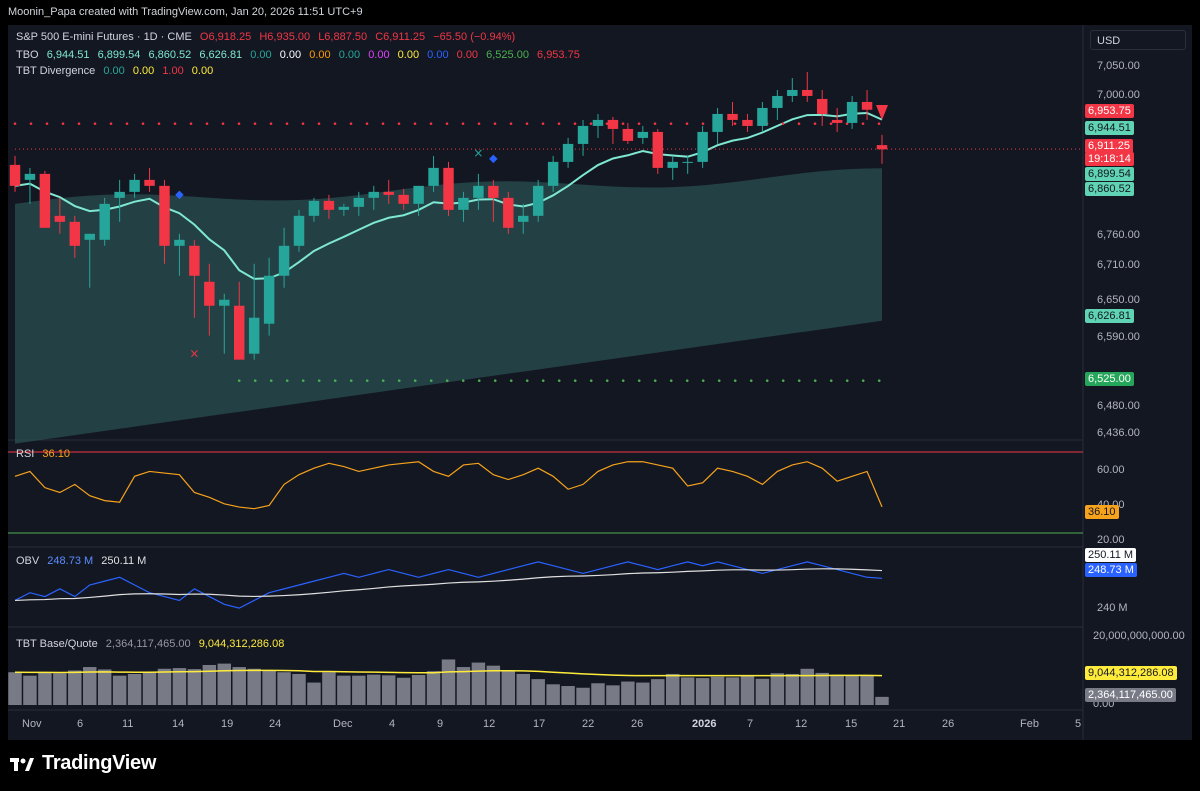 The image size is (1200, 791). I want to click on signal-cross-icon: ×, so click(194, 354).